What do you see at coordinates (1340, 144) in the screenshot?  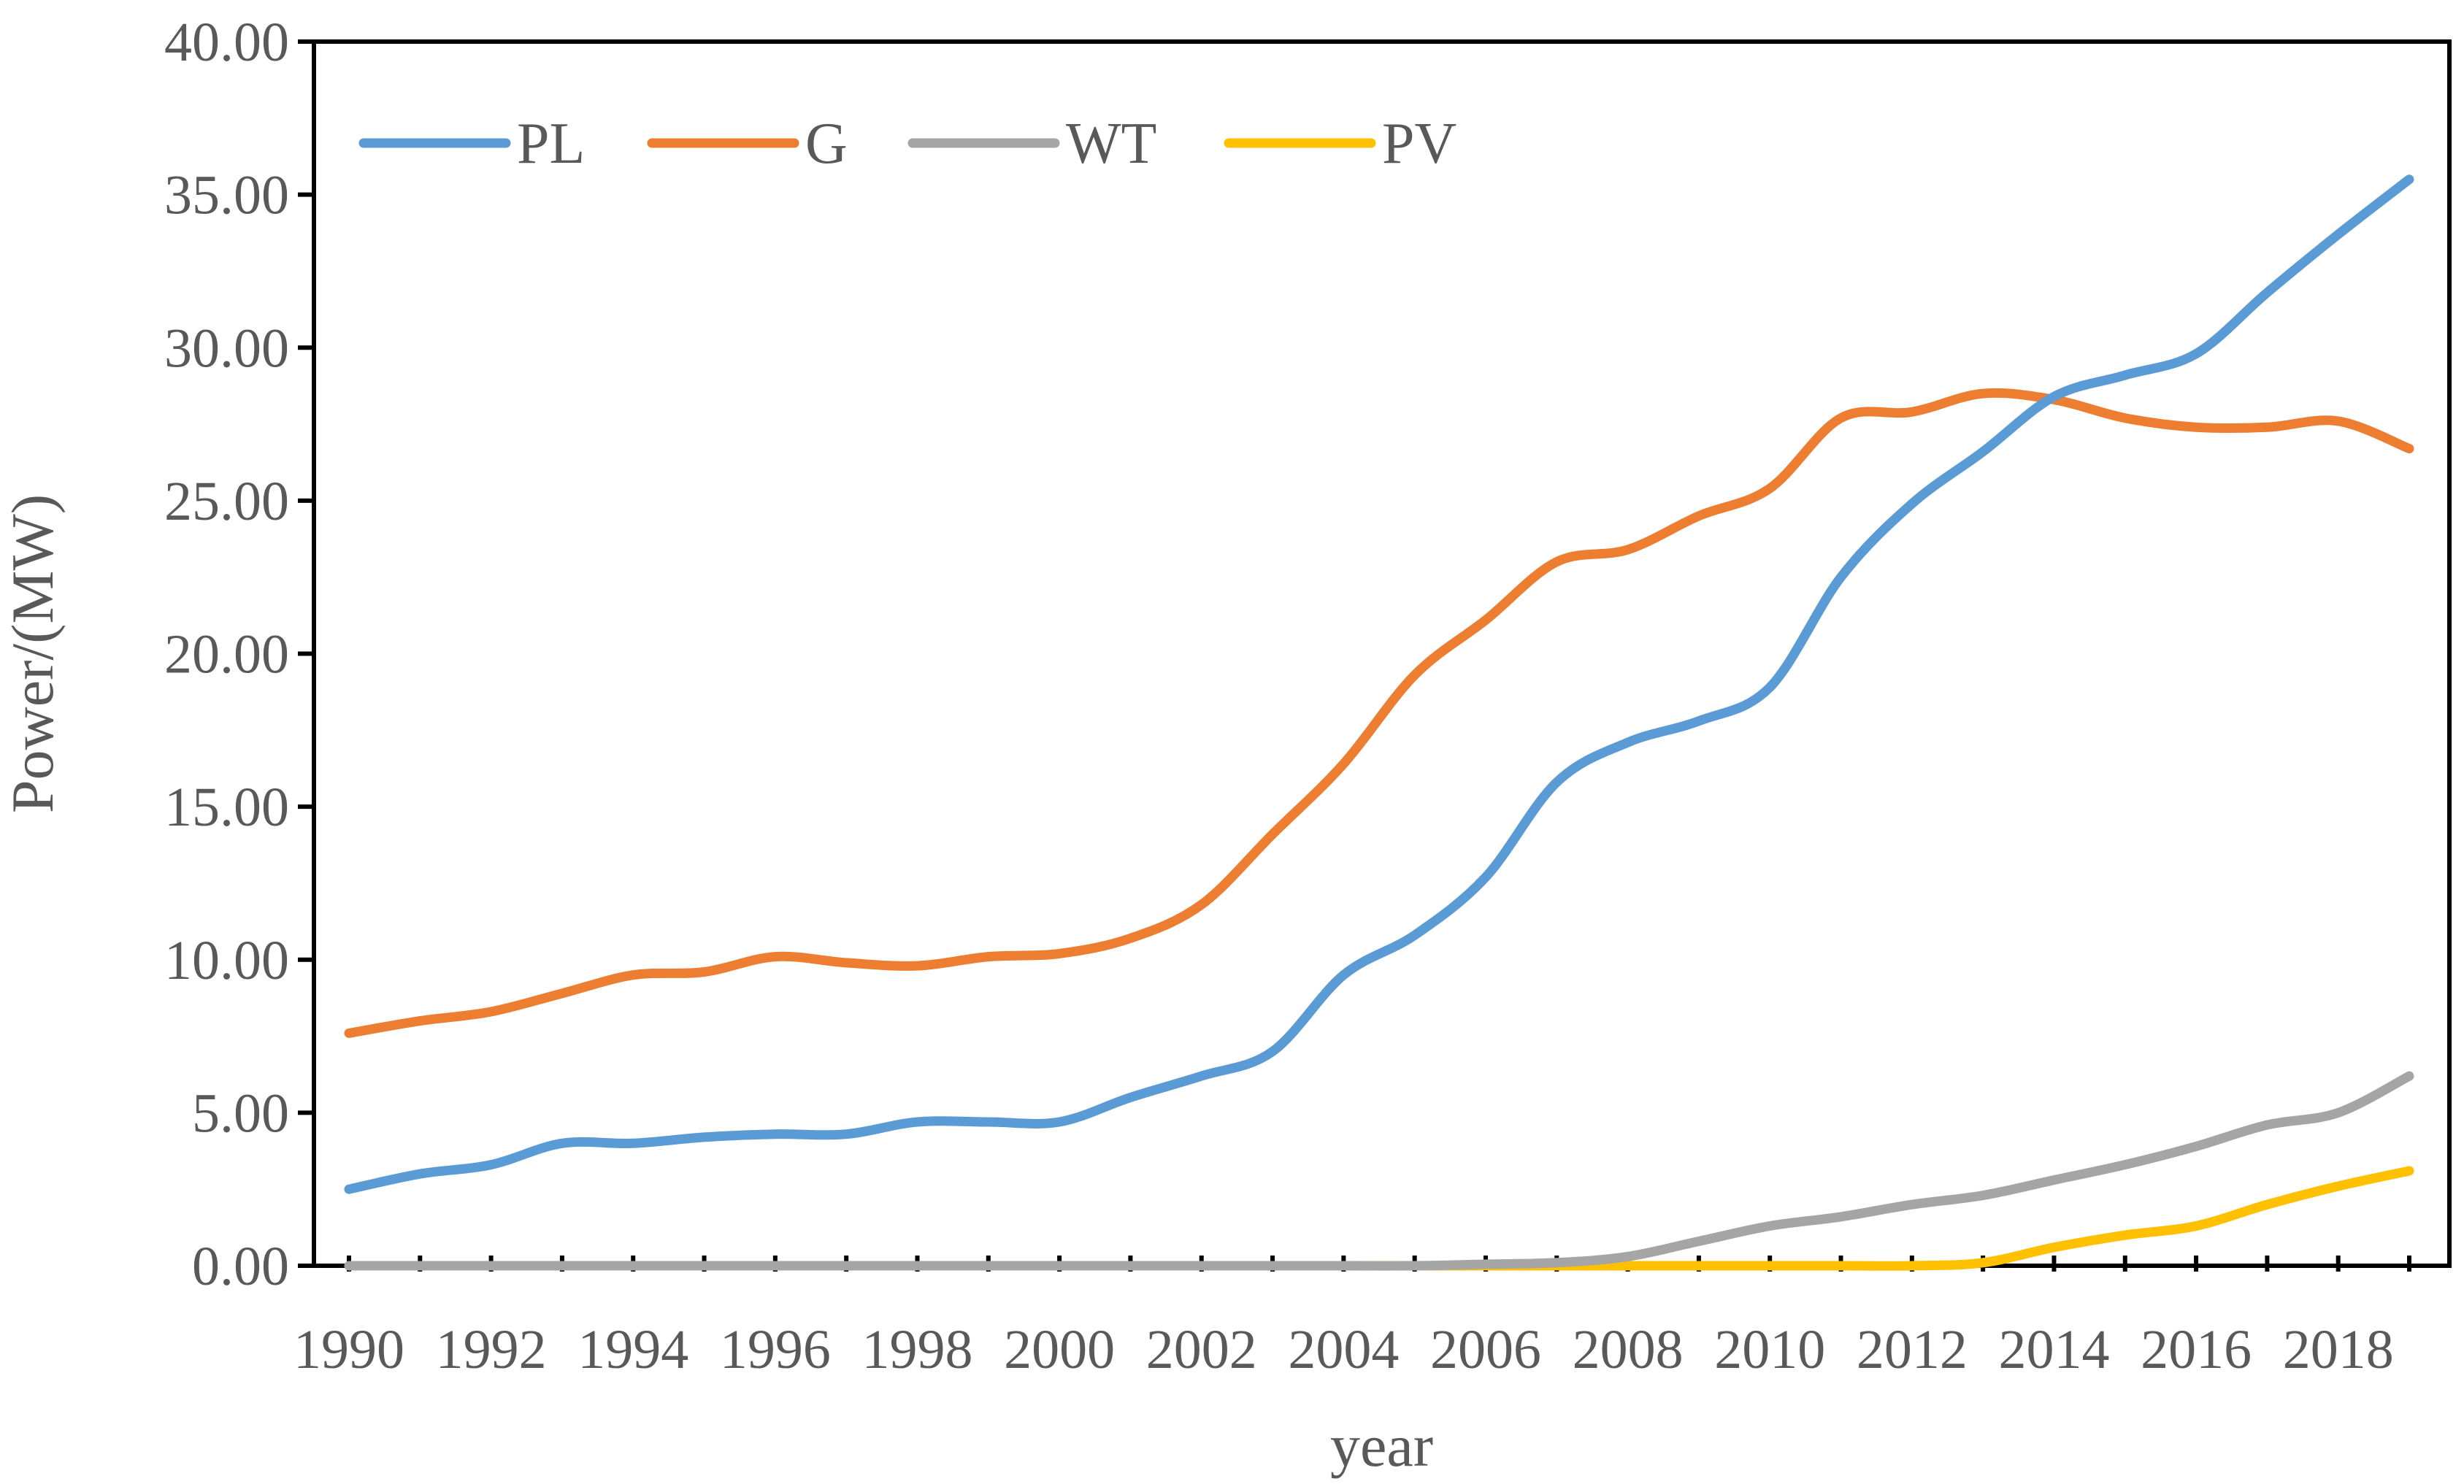 I see `legend-item-pv: PV` at bounding box center [1340, 144].